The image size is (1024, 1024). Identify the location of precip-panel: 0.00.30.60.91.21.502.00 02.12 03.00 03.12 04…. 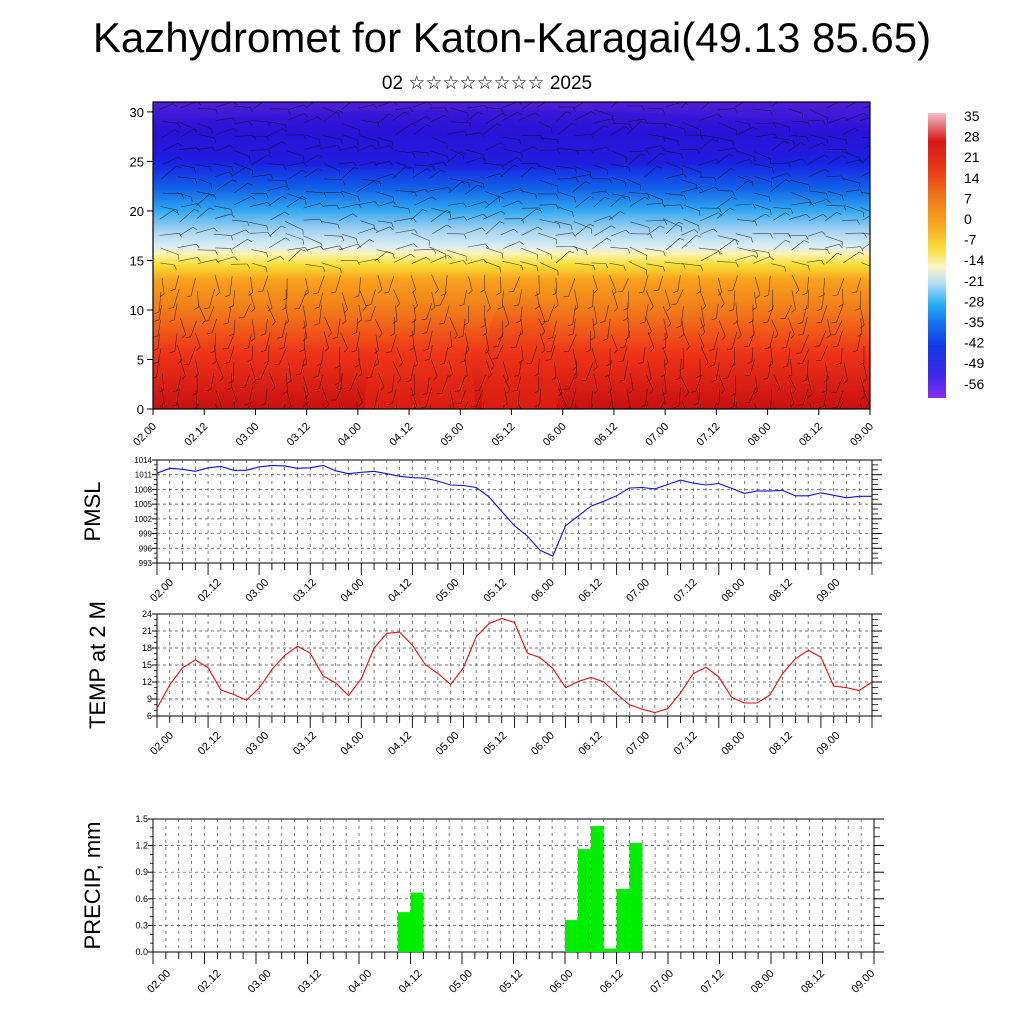
(482, 905).